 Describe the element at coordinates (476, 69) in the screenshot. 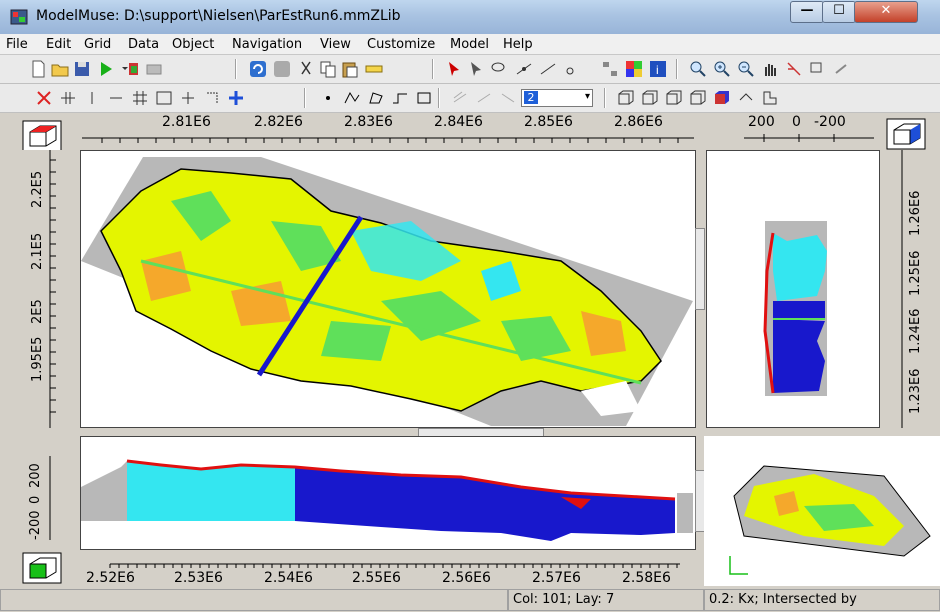

I see `select-lasso-icon` at that location.